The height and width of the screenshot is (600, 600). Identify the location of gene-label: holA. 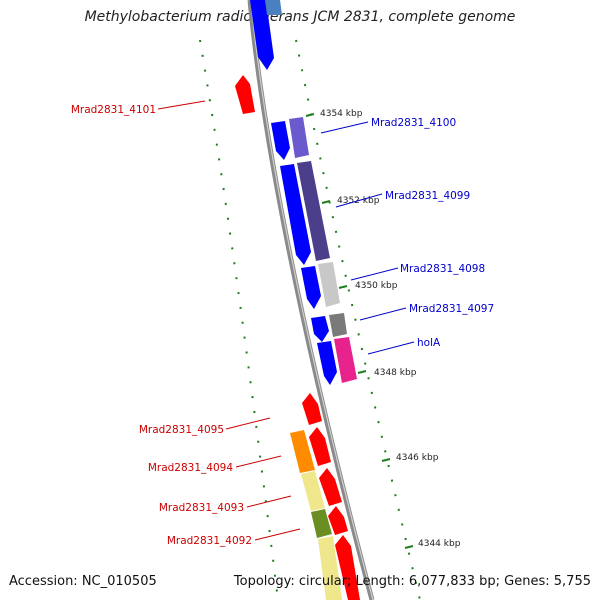
(429, 343).